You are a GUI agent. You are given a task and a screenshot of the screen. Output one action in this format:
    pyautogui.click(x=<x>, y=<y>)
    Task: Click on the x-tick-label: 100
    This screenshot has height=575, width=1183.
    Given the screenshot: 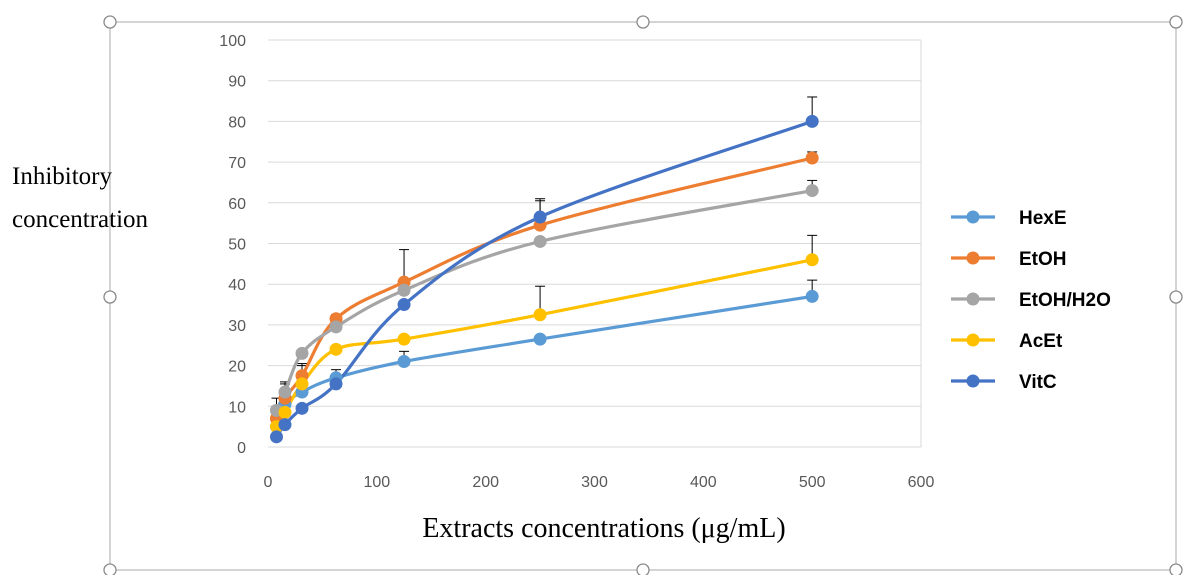 What is the action you would take?
    pyautogui.click(x=376, y=482)
    